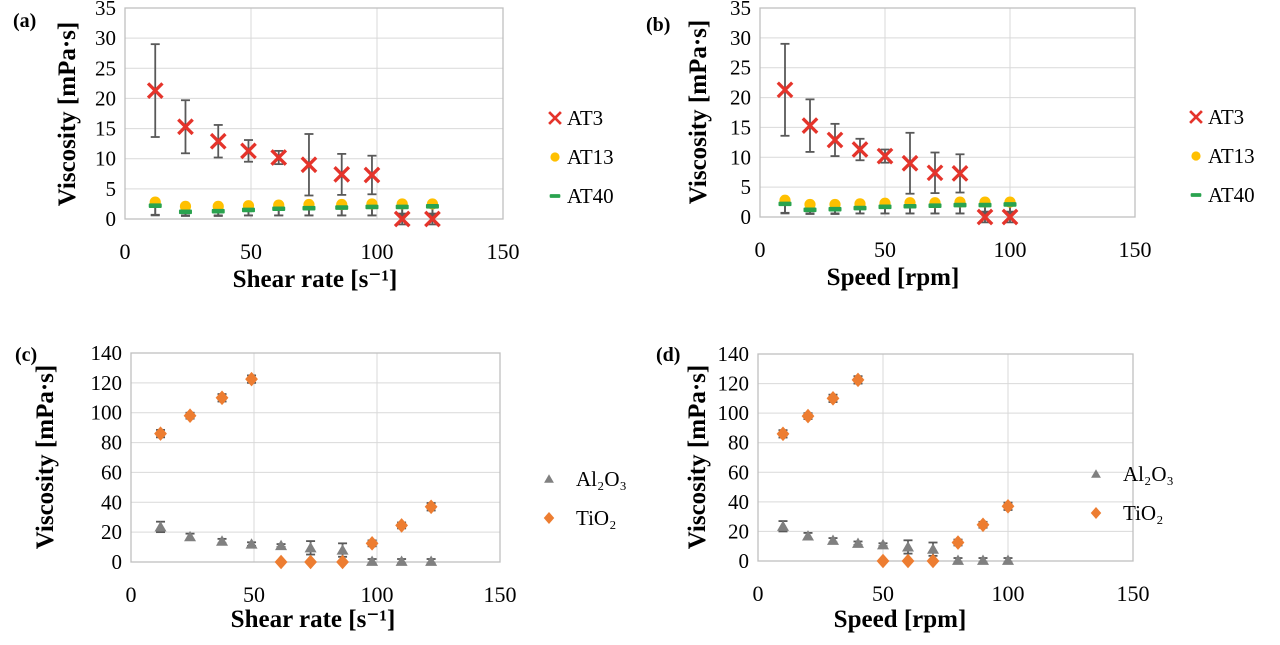 This screenshot has height=645, width=1280. Describe the element at coordinates (105, 159) in the screenshot. I see `y-tick-label: 10` at that location.